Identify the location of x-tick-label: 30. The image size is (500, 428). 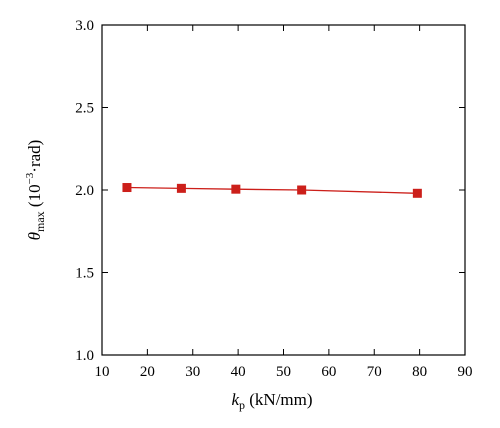
(192, 372).